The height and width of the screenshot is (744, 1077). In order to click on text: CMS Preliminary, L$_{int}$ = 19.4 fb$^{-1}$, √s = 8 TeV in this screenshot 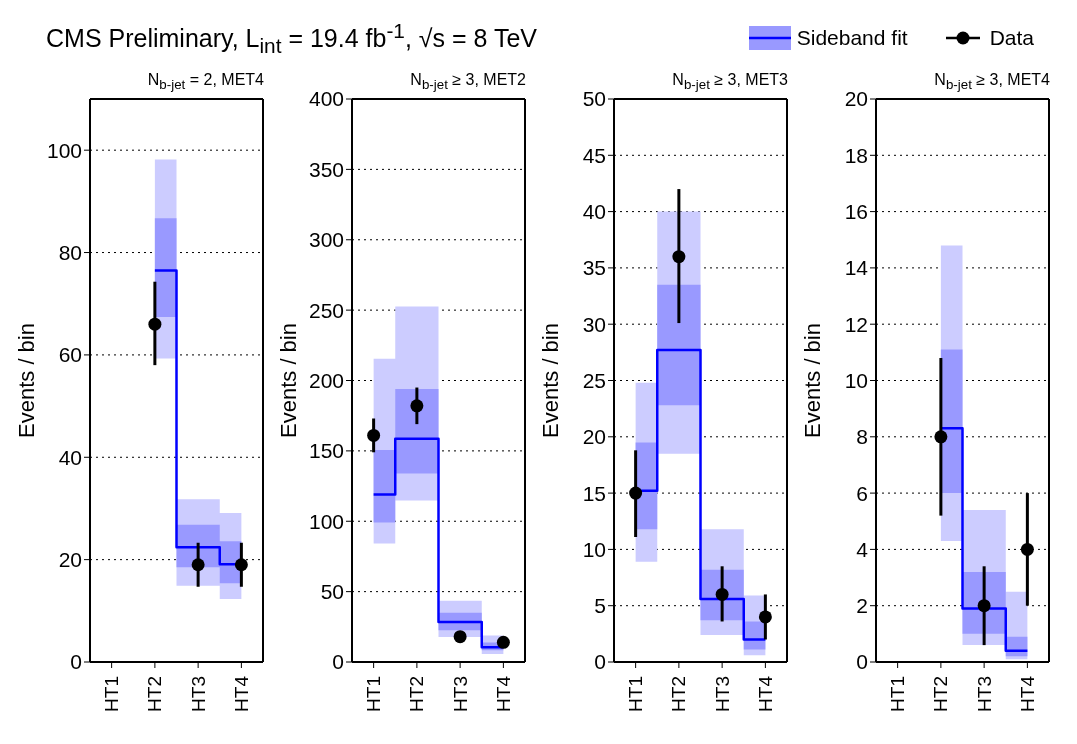, I will do `click(292, 37)`.